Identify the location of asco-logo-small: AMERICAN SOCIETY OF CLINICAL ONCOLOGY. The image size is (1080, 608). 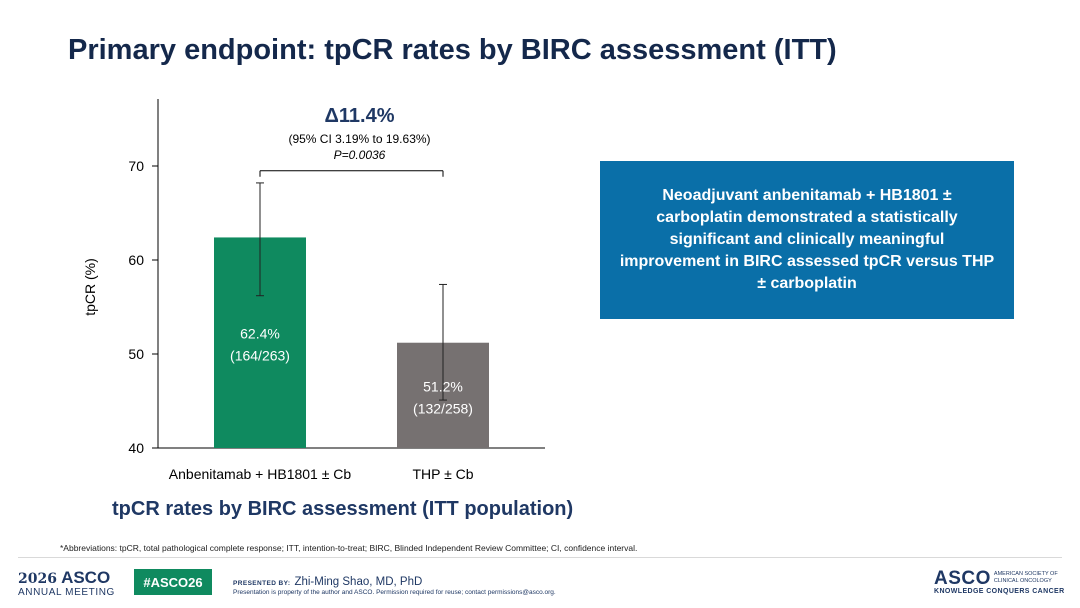
(1025, 577).